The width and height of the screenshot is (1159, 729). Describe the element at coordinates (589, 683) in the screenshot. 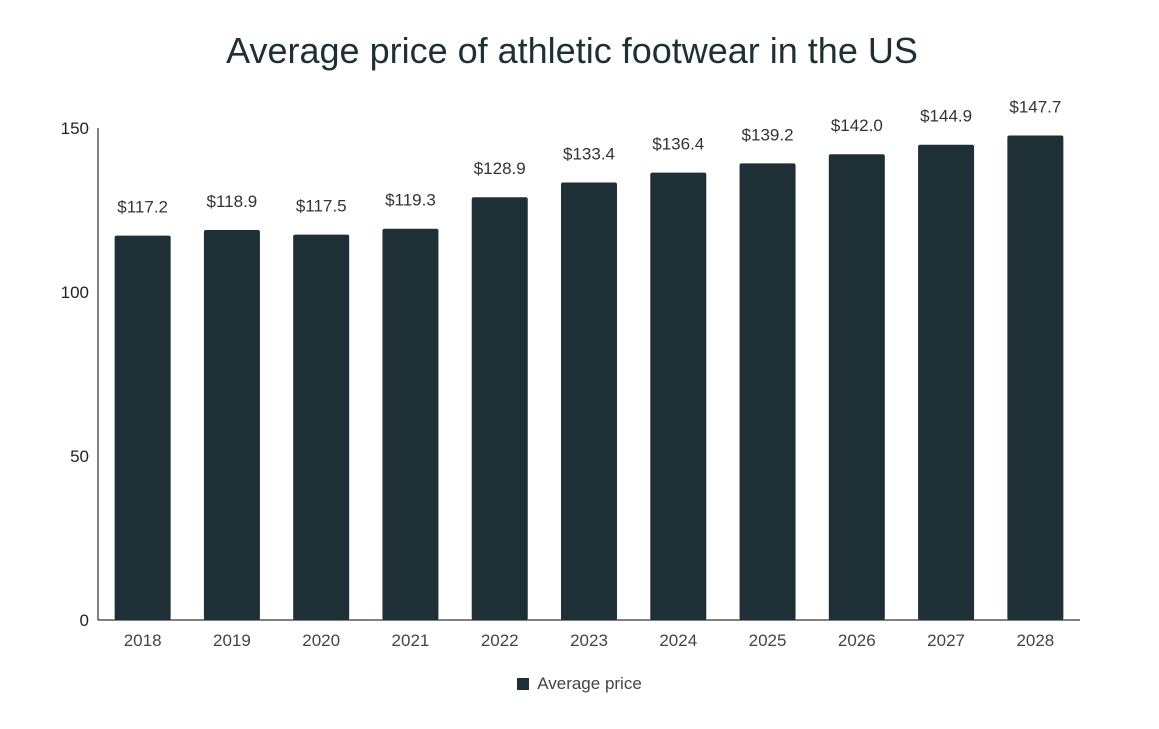

I see `legend-label: Average price` at that location.